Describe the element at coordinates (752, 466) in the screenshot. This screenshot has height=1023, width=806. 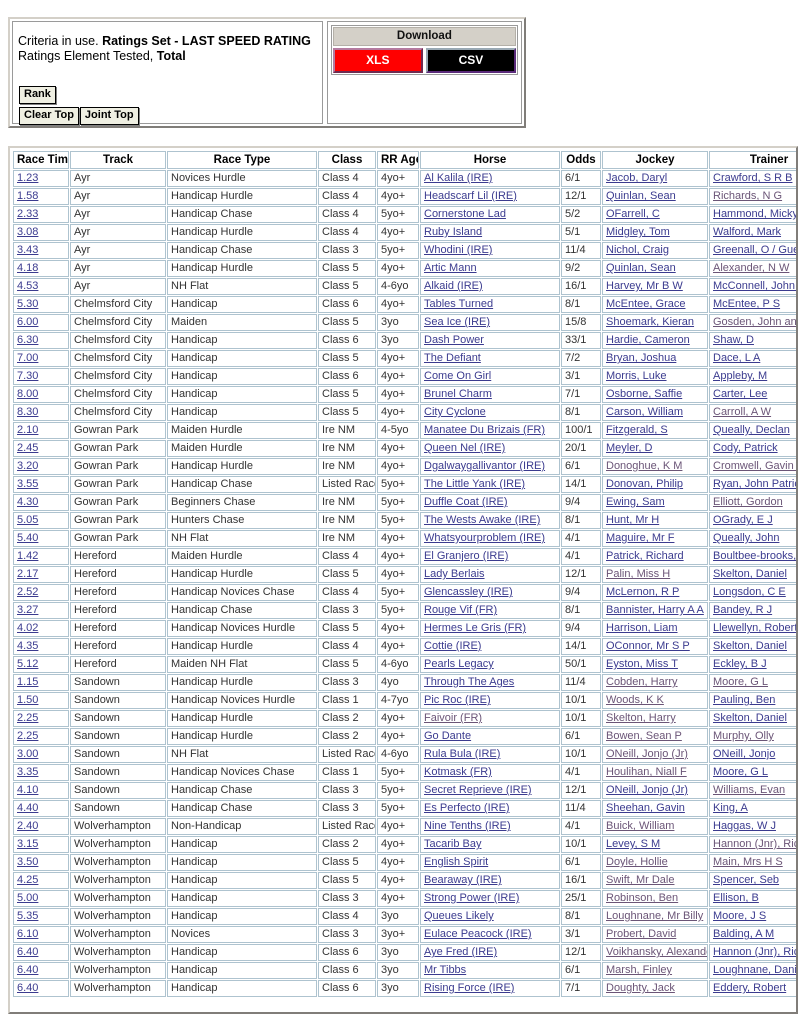
I see `cell-trainer: Cromwell, Gavin Patrick` at that location.